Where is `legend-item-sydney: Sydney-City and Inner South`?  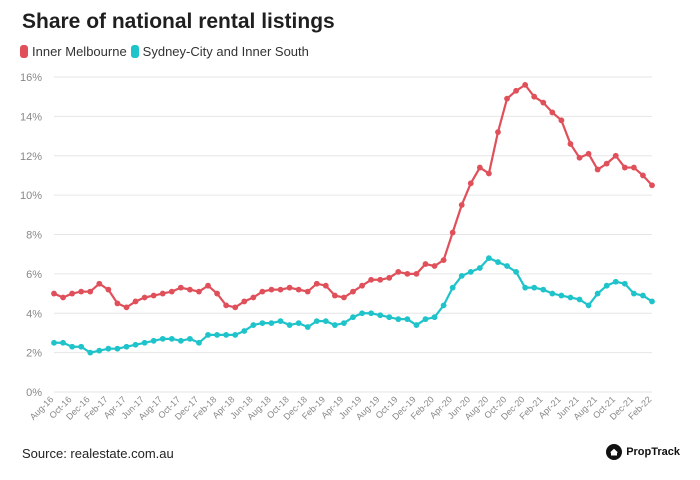
legend-item-sydney: Sydney-City and Inner South is located at coordinates (219, 51).